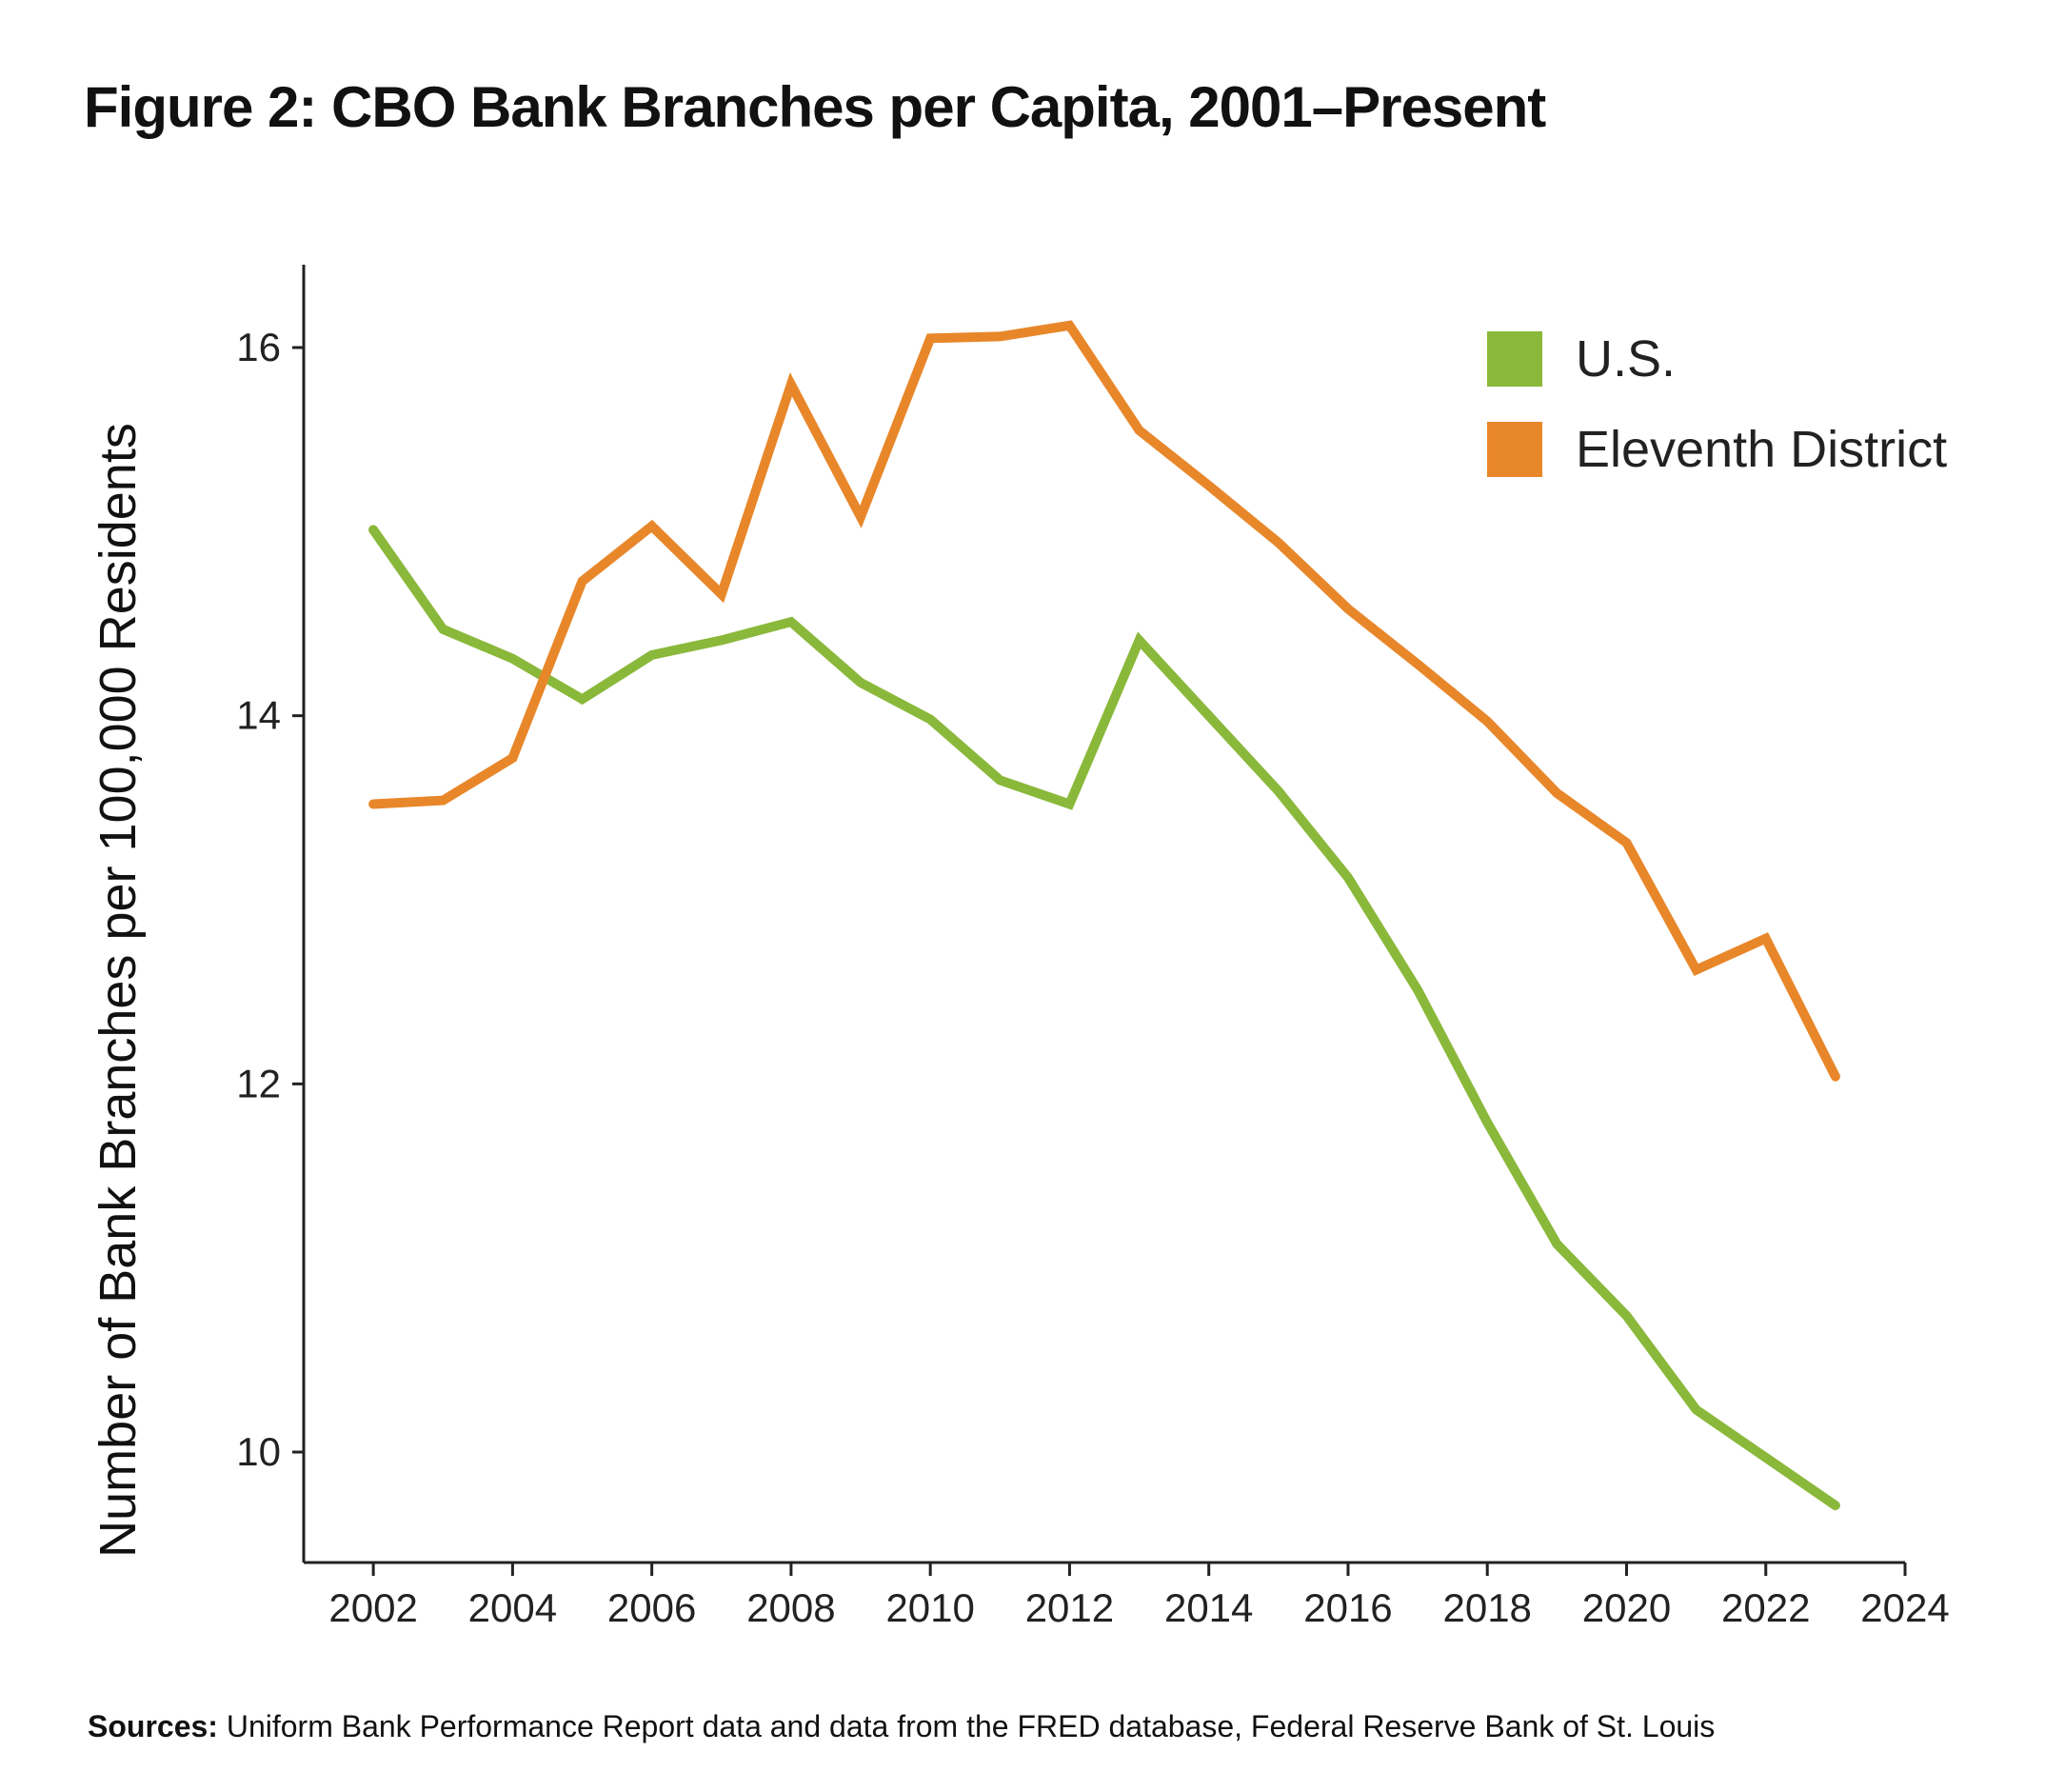  What do you see at coordinates (1717, 404) in the screenshot?
I see `legend: U.S. Eleventh District` at bounding box center [1717, 404].